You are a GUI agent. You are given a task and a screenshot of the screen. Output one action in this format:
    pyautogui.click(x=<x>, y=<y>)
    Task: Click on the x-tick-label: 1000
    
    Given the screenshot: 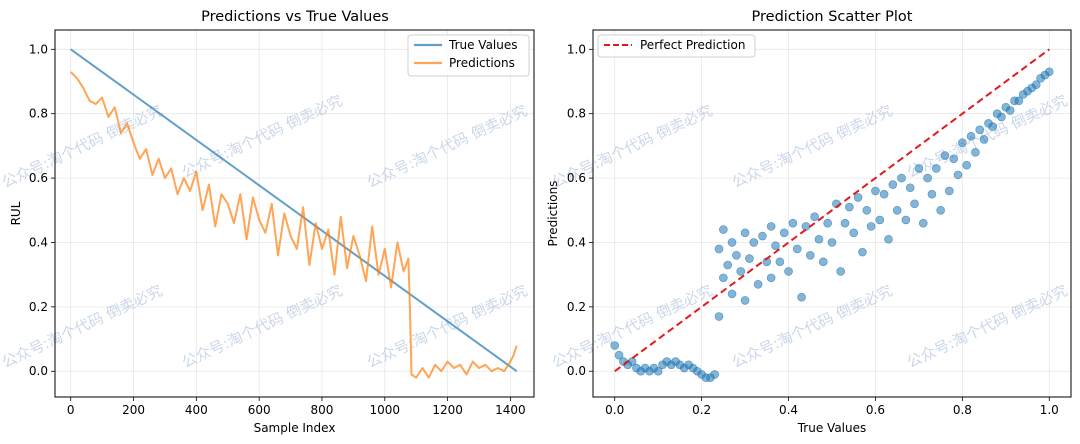 What is the action you would take?
    pyautogui.click(x=385, y=410)
    